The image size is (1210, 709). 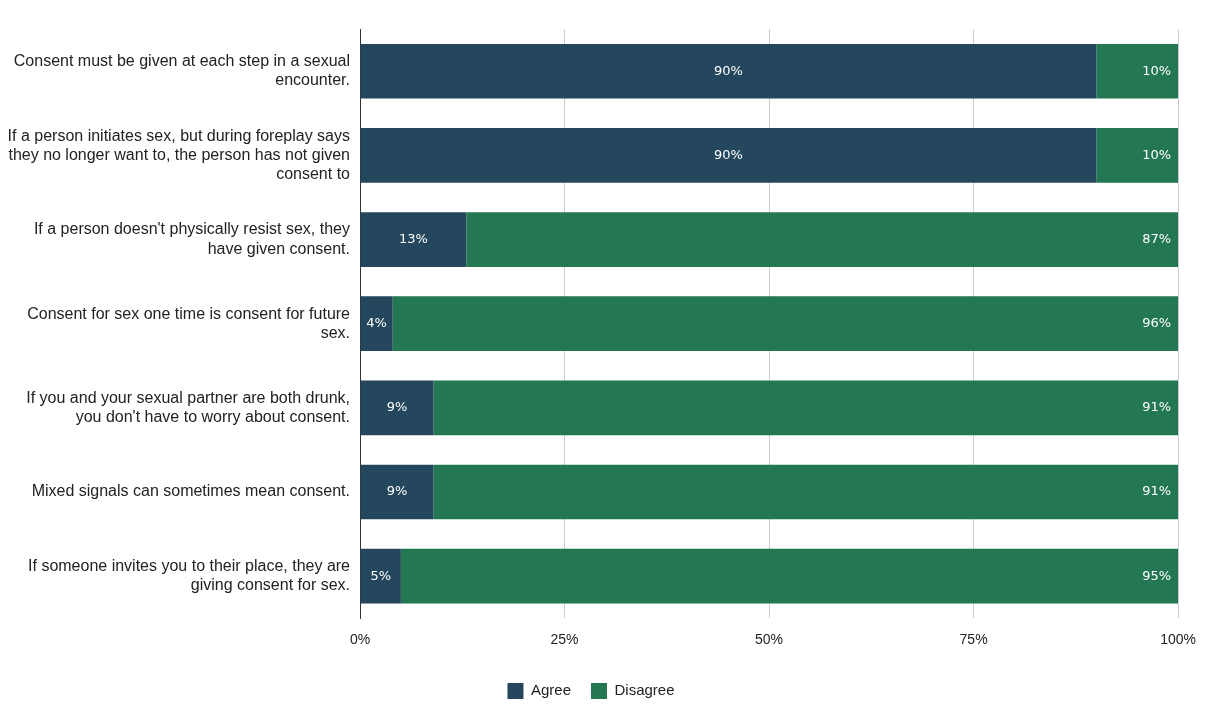 What do you see at coordinates (1157, 238) in the screenshot?
I see `data-label: 87%` at bounding box center [1157, 238].